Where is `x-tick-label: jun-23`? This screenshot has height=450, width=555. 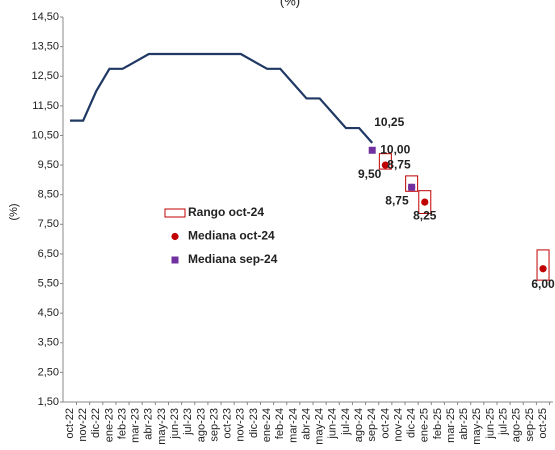
x-tick-label: jun-23 is located at coordinates (175, 424).